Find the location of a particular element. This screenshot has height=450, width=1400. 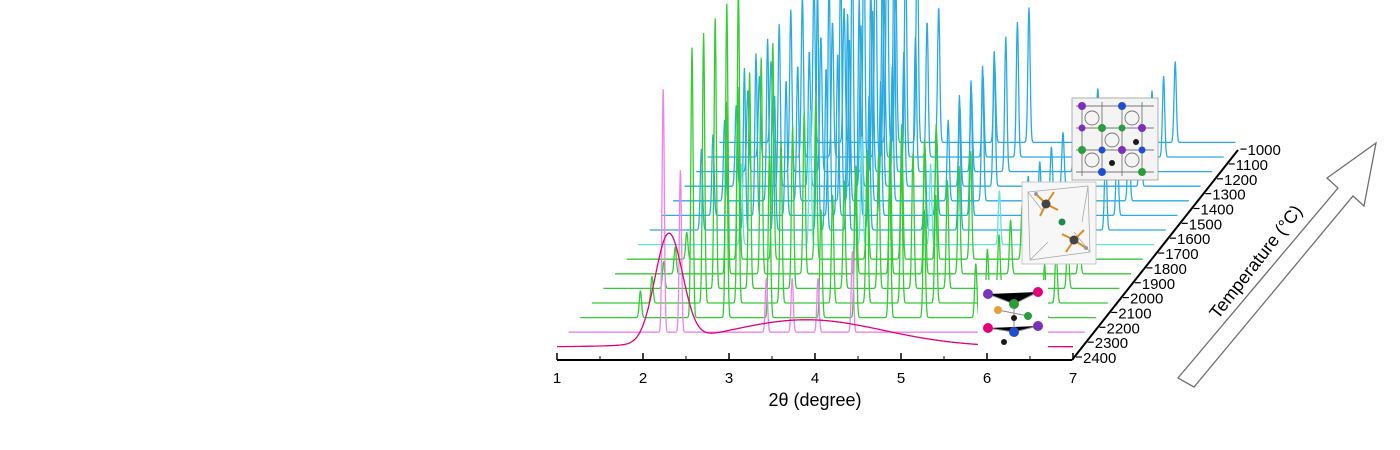

crystal-structure-blue is located at coordinates (1115, 139).